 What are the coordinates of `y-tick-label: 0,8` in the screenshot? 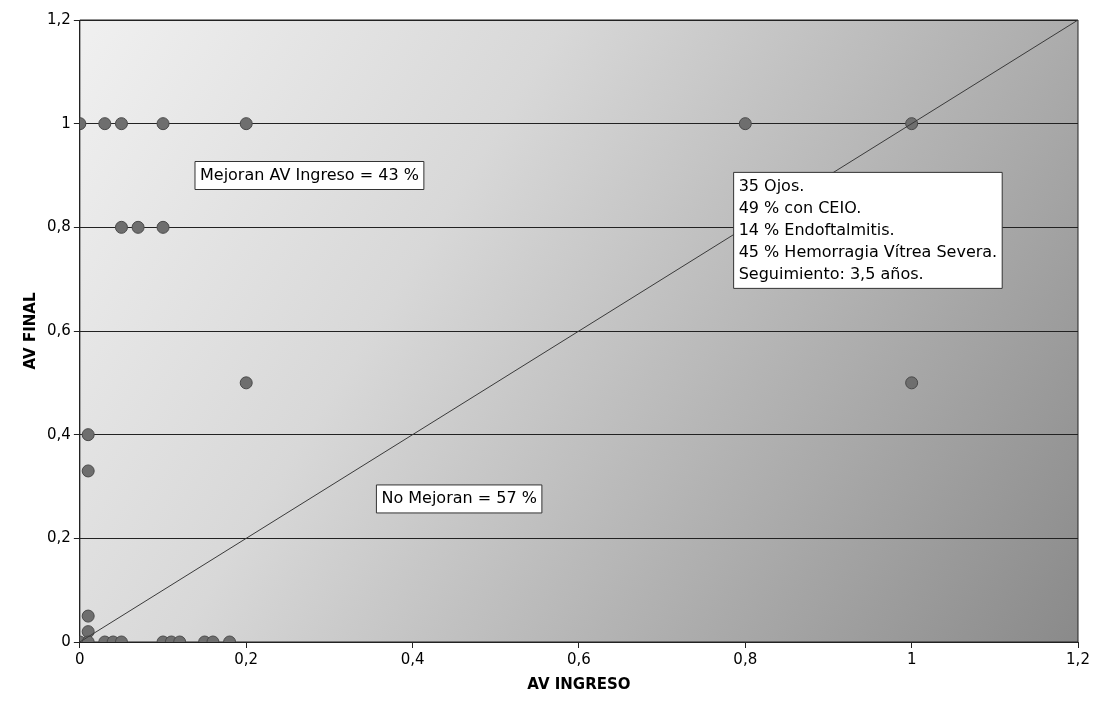 It's located at (59, 226).